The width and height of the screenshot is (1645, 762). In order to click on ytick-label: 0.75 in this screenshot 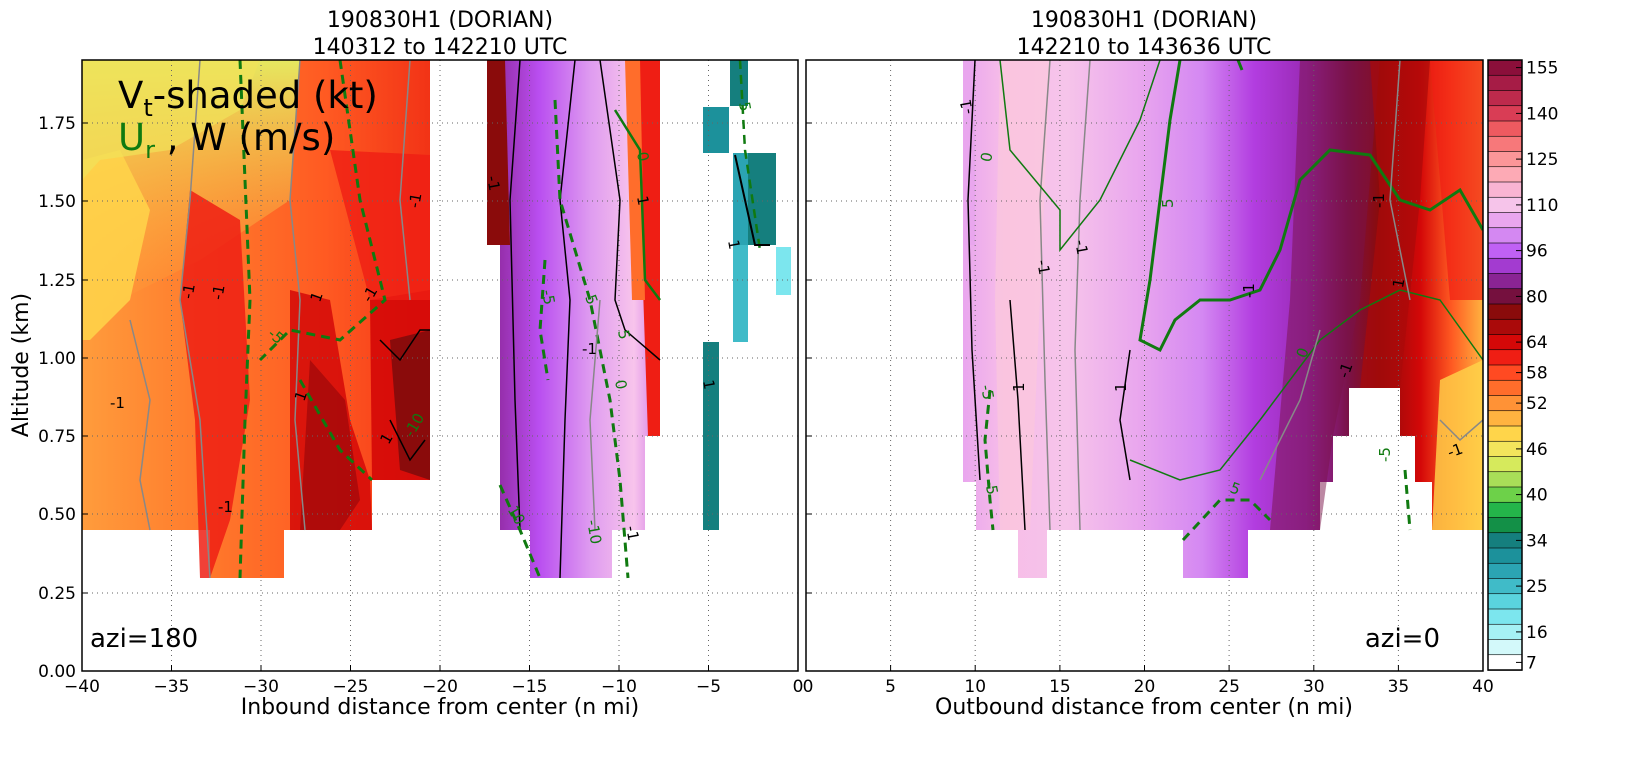, I will do `click(57, 437)`.